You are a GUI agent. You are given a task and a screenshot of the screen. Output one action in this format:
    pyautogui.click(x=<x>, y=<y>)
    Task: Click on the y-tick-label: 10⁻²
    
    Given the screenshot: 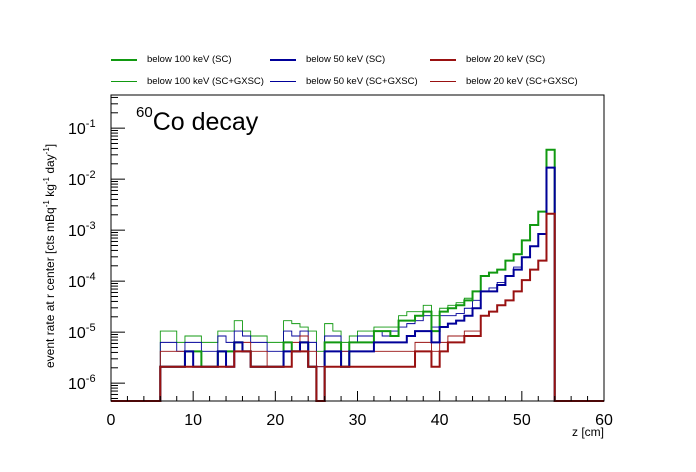 What is the action you would take?
    pyautogui.click(x=82, y=179)
    